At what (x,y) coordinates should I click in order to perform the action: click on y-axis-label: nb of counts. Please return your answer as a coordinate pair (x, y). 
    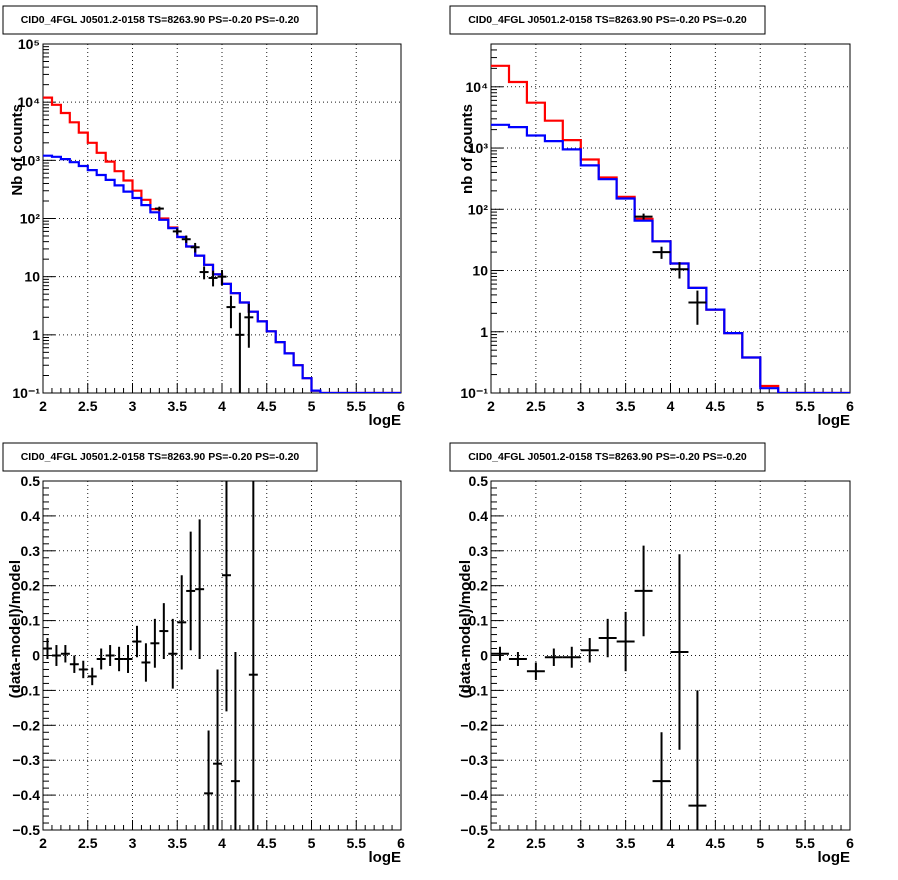
    Looking at the image, I should click on (467, 149).